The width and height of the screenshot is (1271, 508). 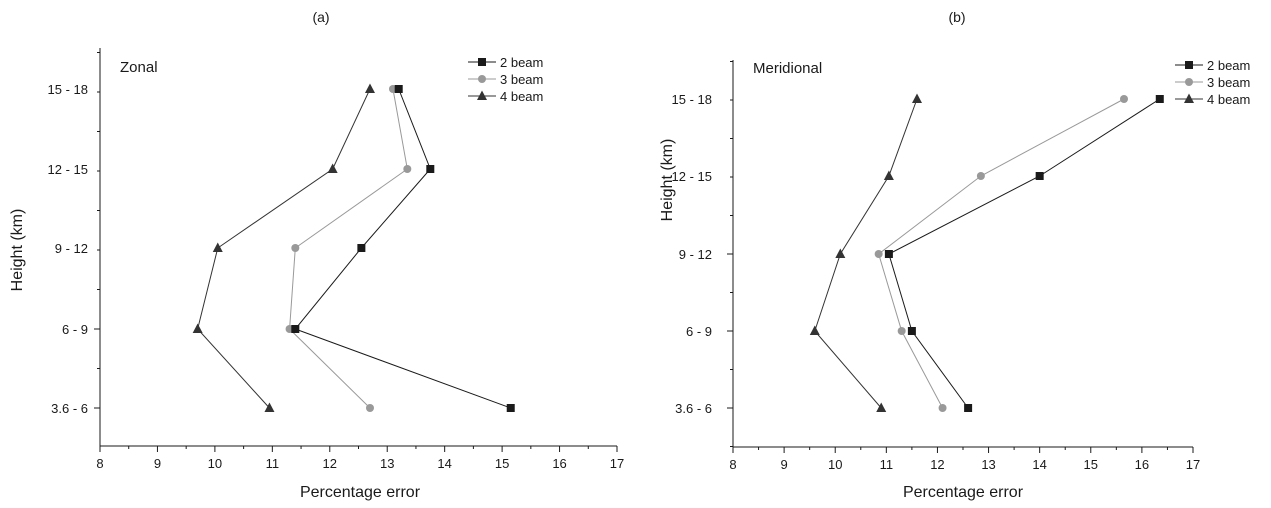 I want to click on panel-a-x-tick-label: 12, so click(x=330, y=463).